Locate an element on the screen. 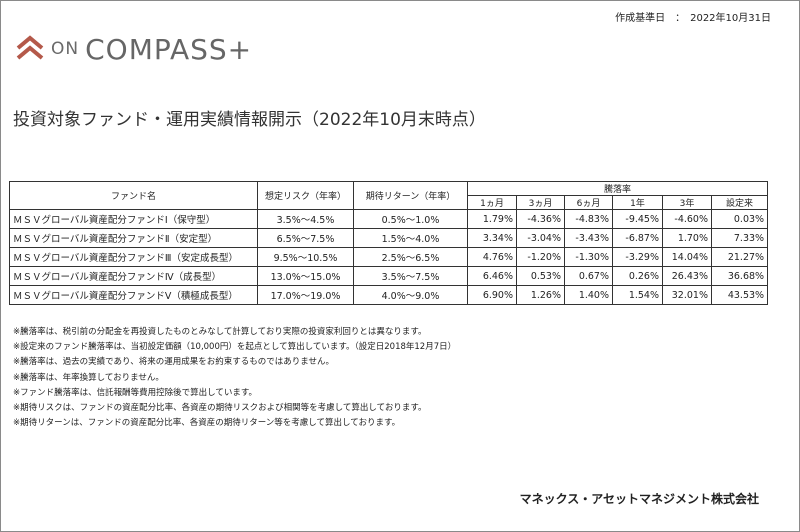 The height and width of the screenshot is (532, 800). company-name: マネックス・アセットマネジメント株式会社 is located at coordinates (639, 499).